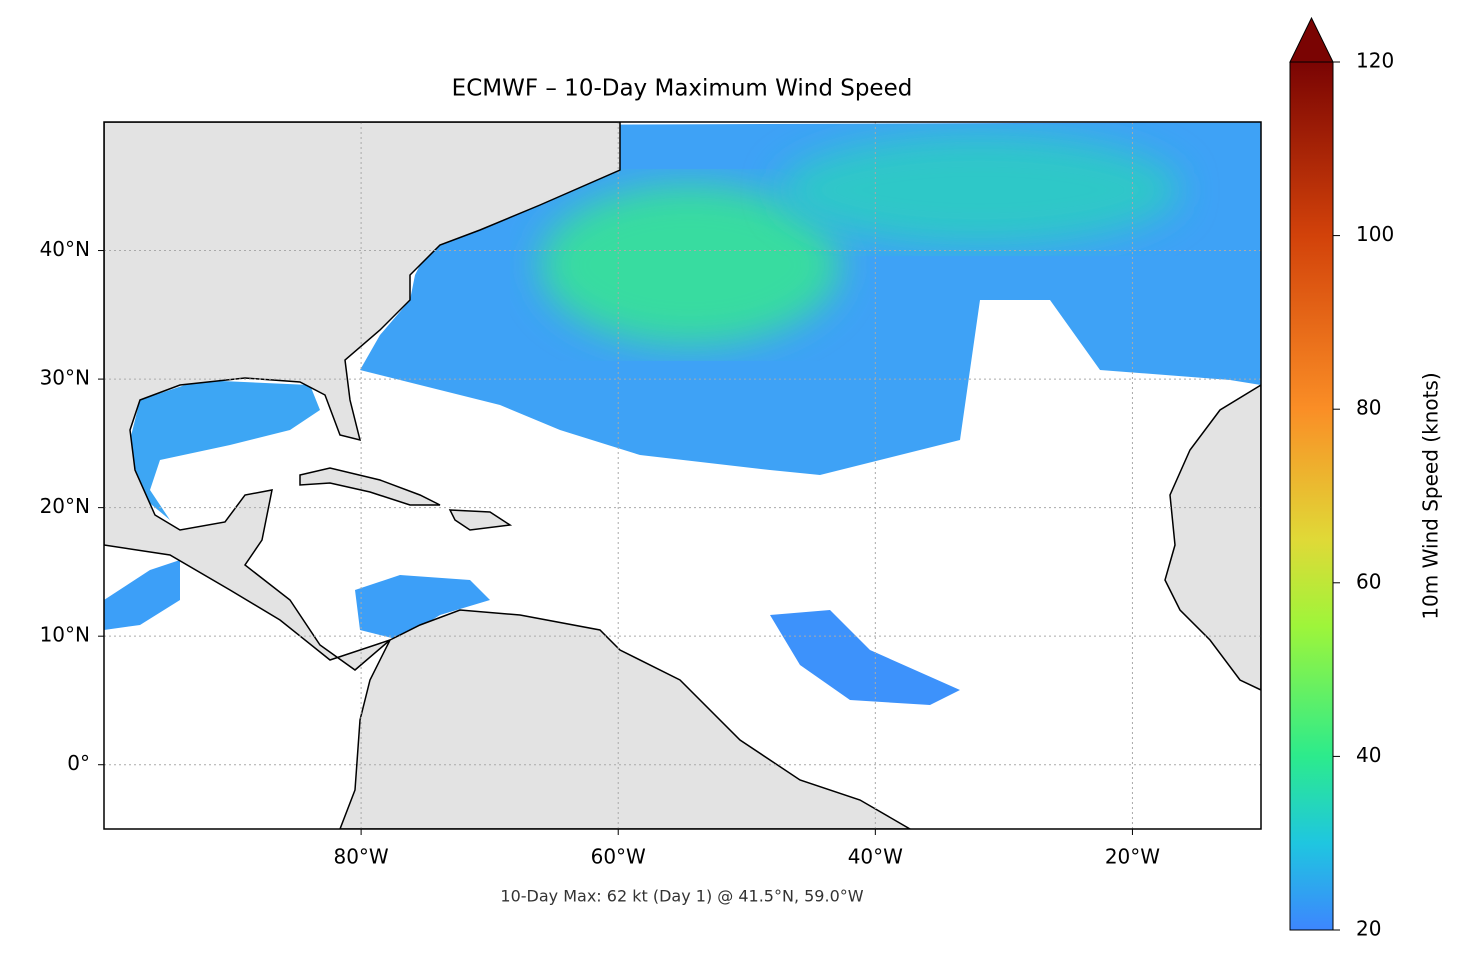  What do you see at coordinates (618, 857) in the screenshot?
I see `x-tick-label: 60°W` at bounding box center [618, 857].